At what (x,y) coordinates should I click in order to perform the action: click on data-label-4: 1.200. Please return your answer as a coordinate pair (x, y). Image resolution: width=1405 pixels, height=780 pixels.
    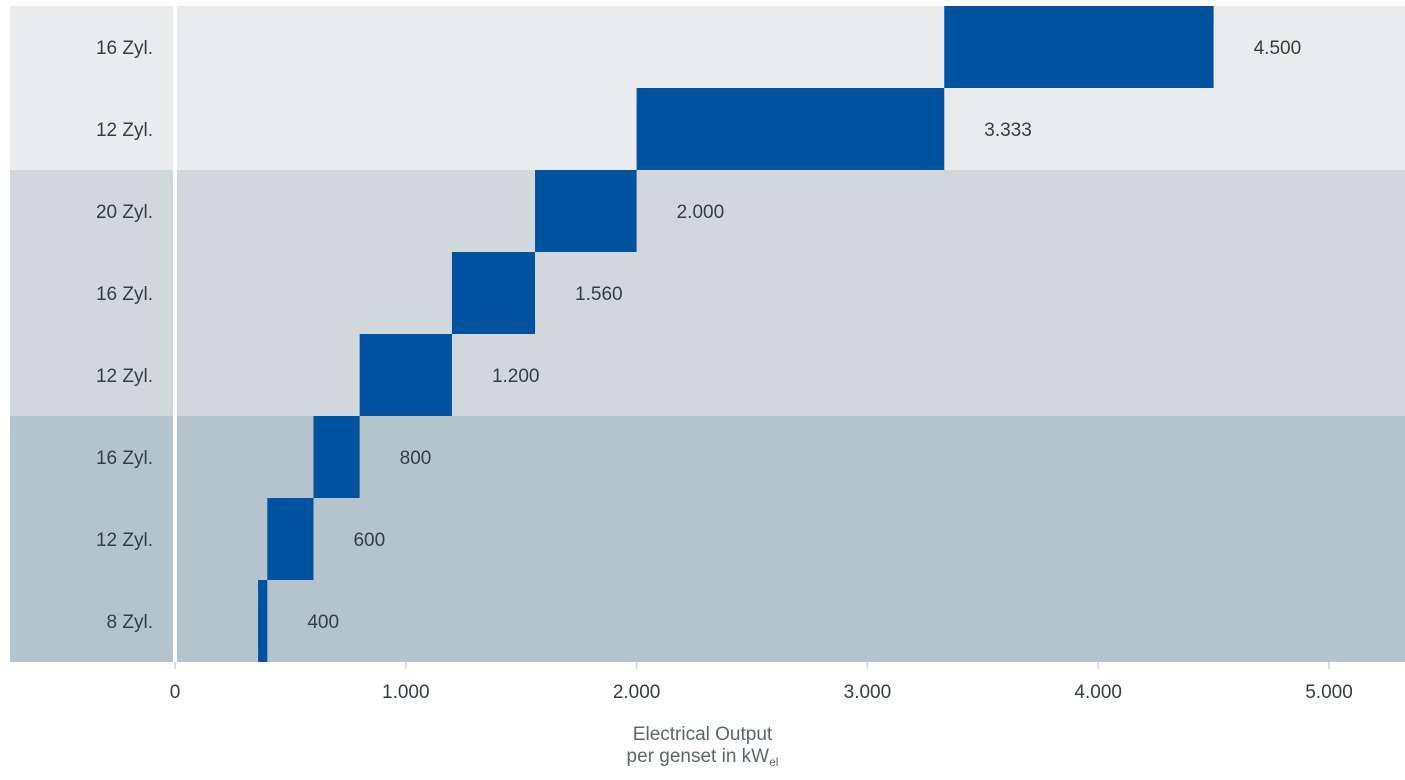
    Looking at the image, I should click on (516, 376).